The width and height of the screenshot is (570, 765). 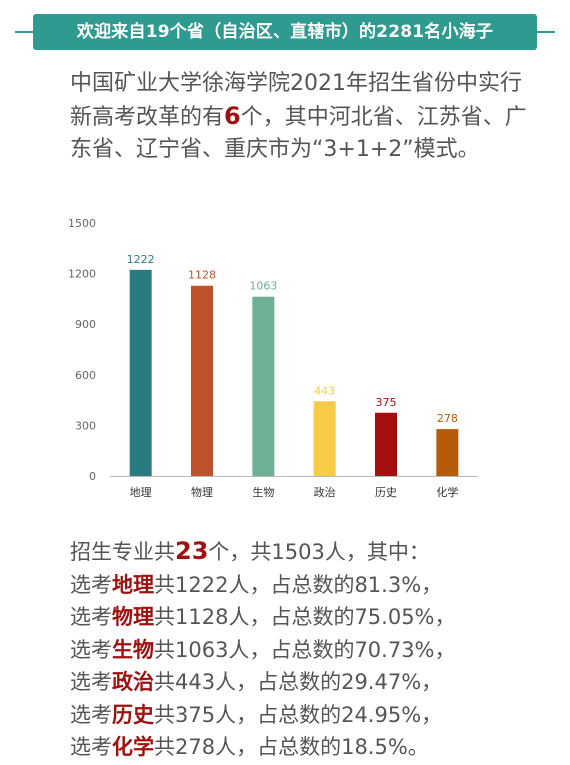 What do you see at coordinates (85, 324) in the screenshot?
I see `y-tick-label: 900` at bounding box center [85, 324].